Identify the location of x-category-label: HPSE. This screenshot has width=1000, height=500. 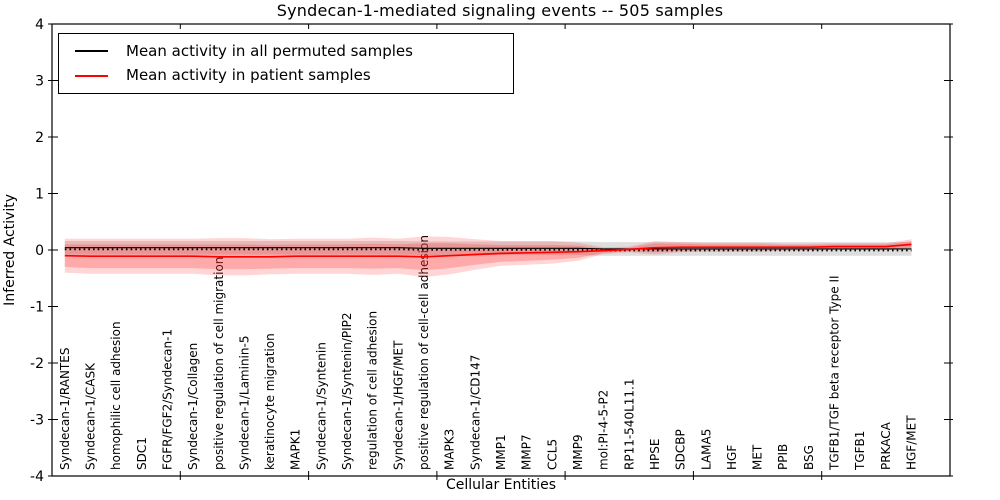
(655, 454).